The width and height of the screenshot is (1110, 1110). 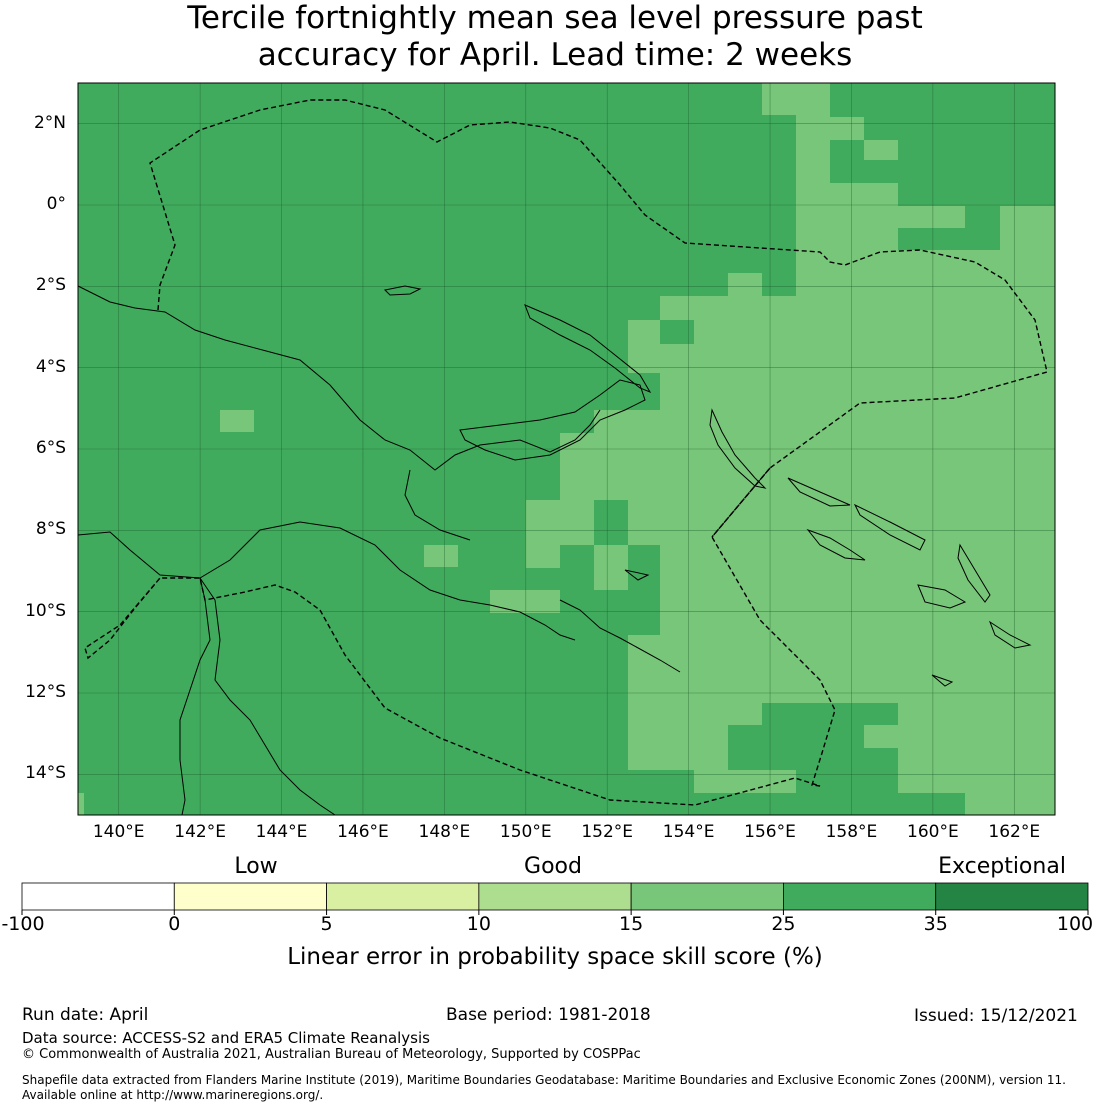 I want to click on choiseul, so click(x=819, y=492).